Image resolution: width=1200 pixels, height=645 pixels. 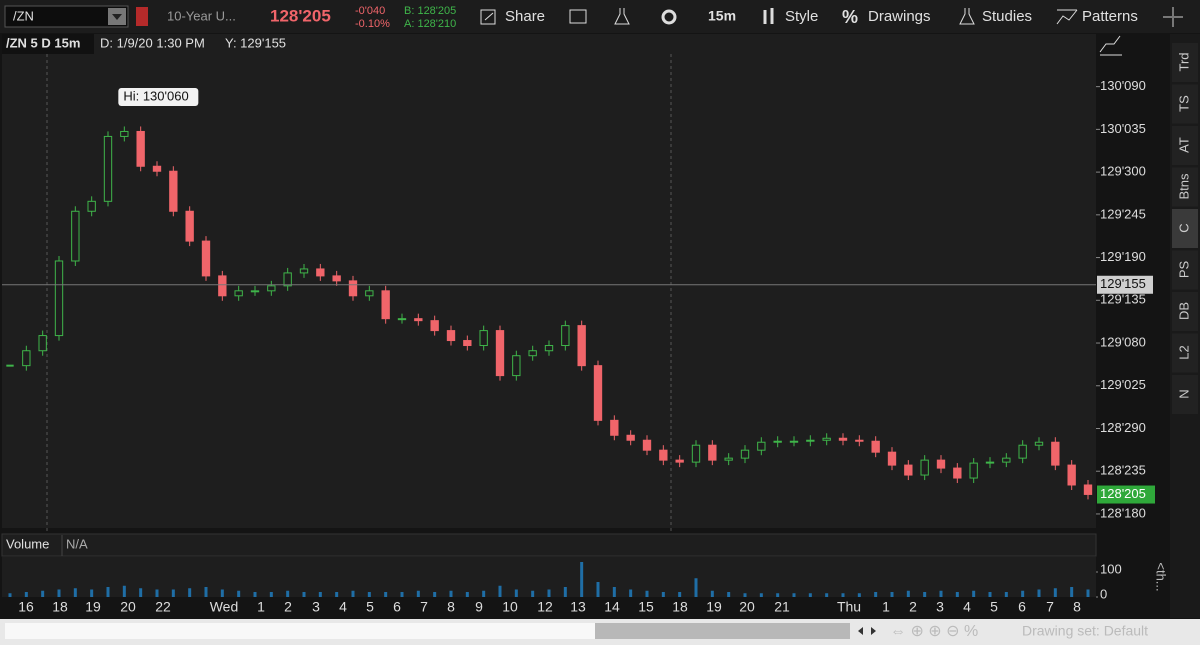 What do you see at coordinates (525, 16) in the screenshot?
I see `share-button: Share` at bounding box center [525, 16].